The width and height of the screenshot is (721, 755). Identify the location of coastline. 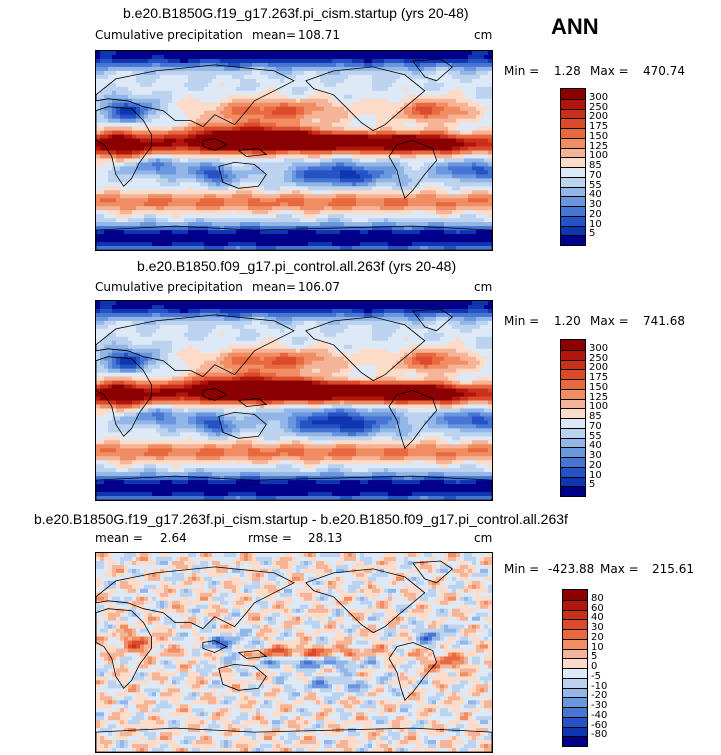
(413, 170).